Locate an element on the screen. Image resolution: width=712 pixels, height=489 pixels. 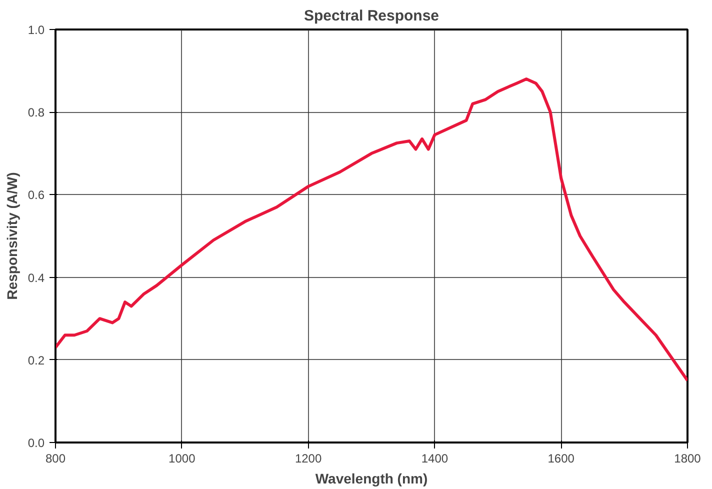
chart-title: Spectral Response is located at coordinates (372, 16).